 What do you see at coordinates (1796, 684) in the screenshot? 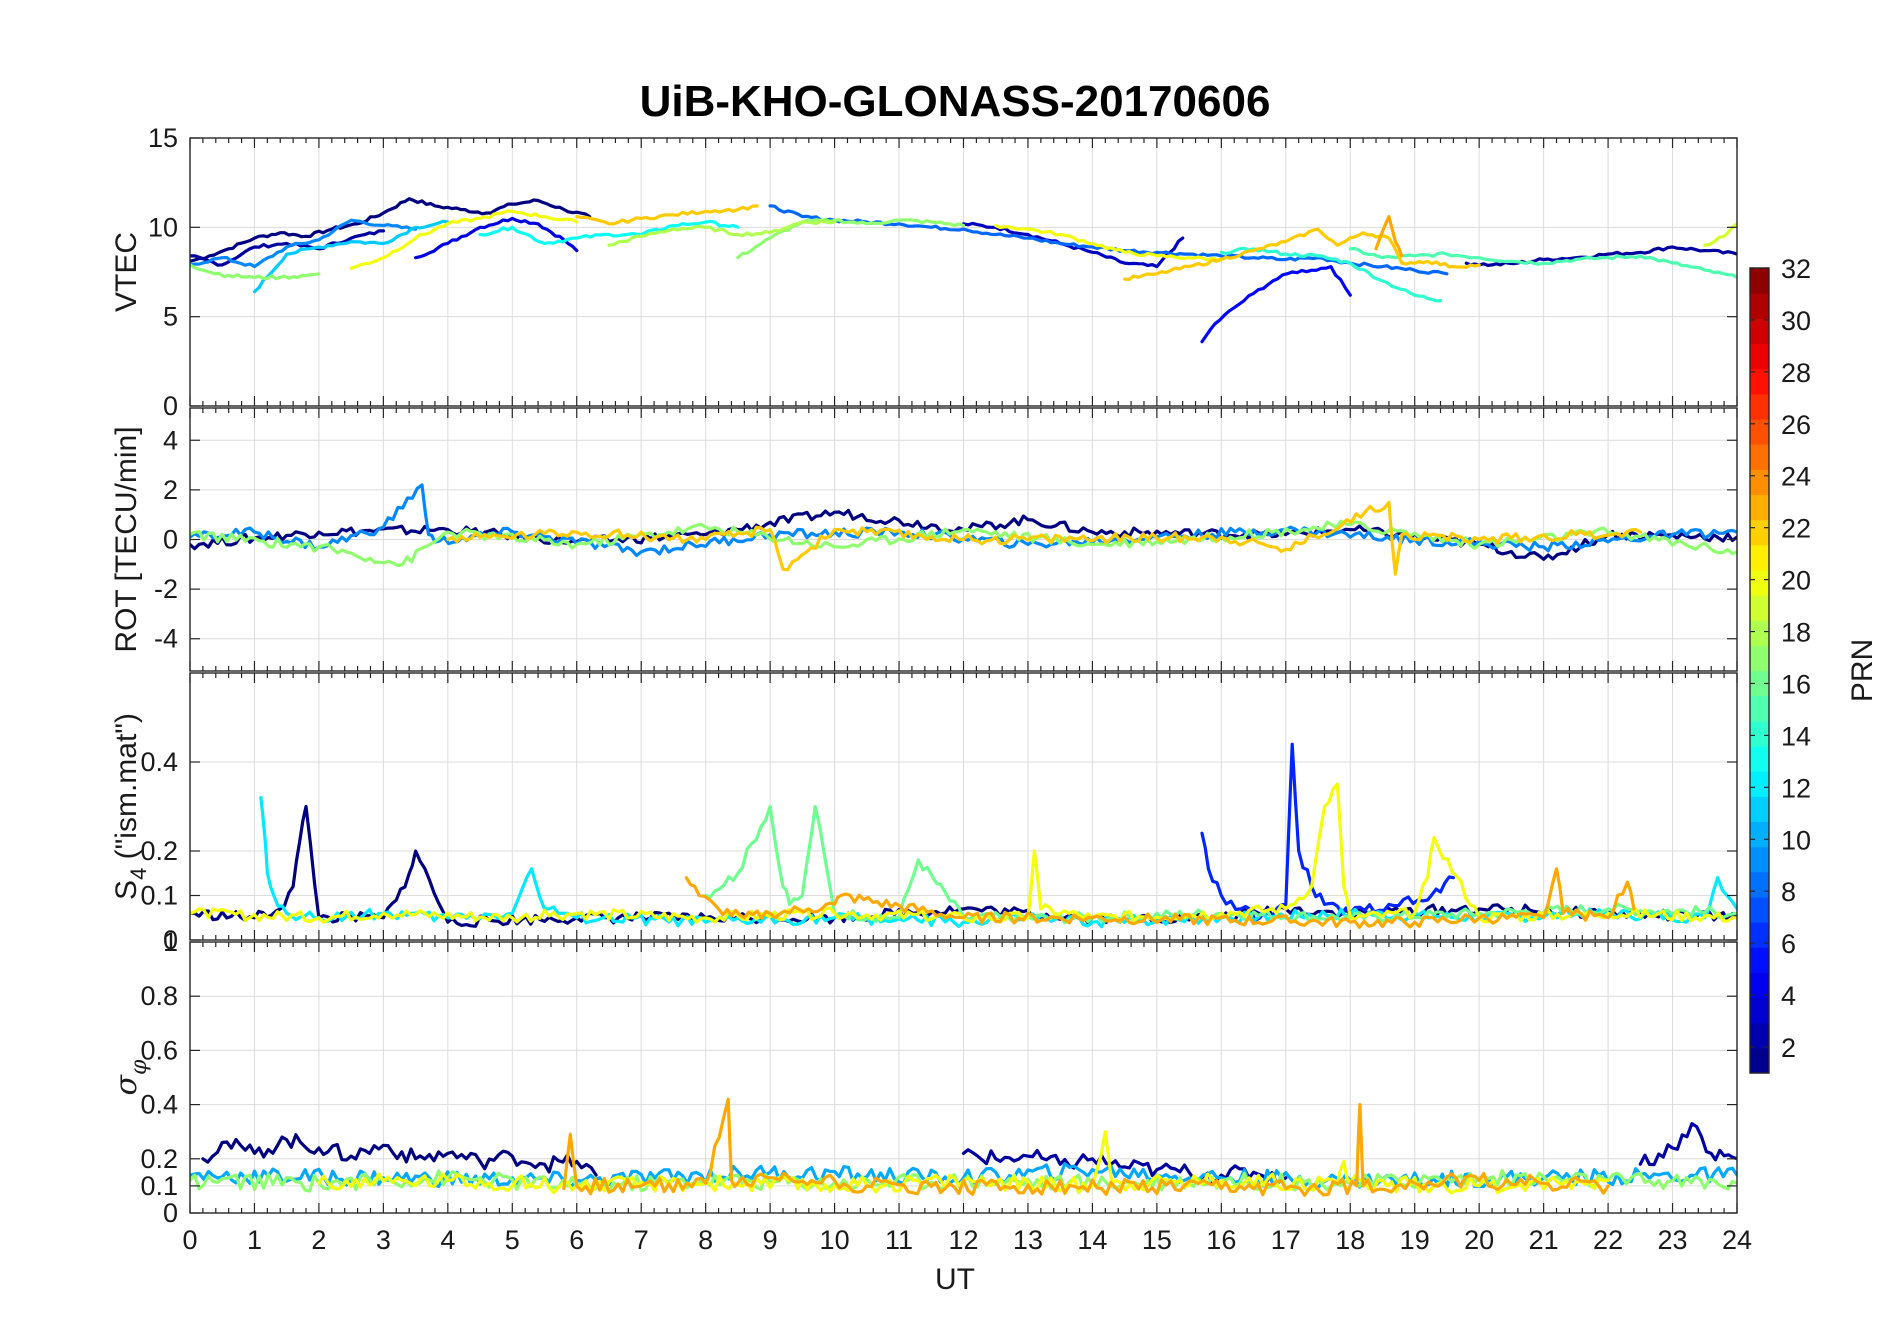
I see `colorbar-tick-label: 16` at bounding box center [1796, 684].